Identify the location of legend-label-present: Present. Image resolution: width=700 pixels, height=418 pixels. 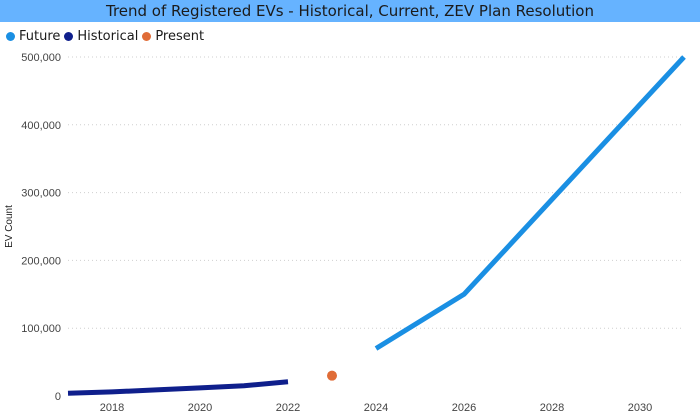
(180, 36).